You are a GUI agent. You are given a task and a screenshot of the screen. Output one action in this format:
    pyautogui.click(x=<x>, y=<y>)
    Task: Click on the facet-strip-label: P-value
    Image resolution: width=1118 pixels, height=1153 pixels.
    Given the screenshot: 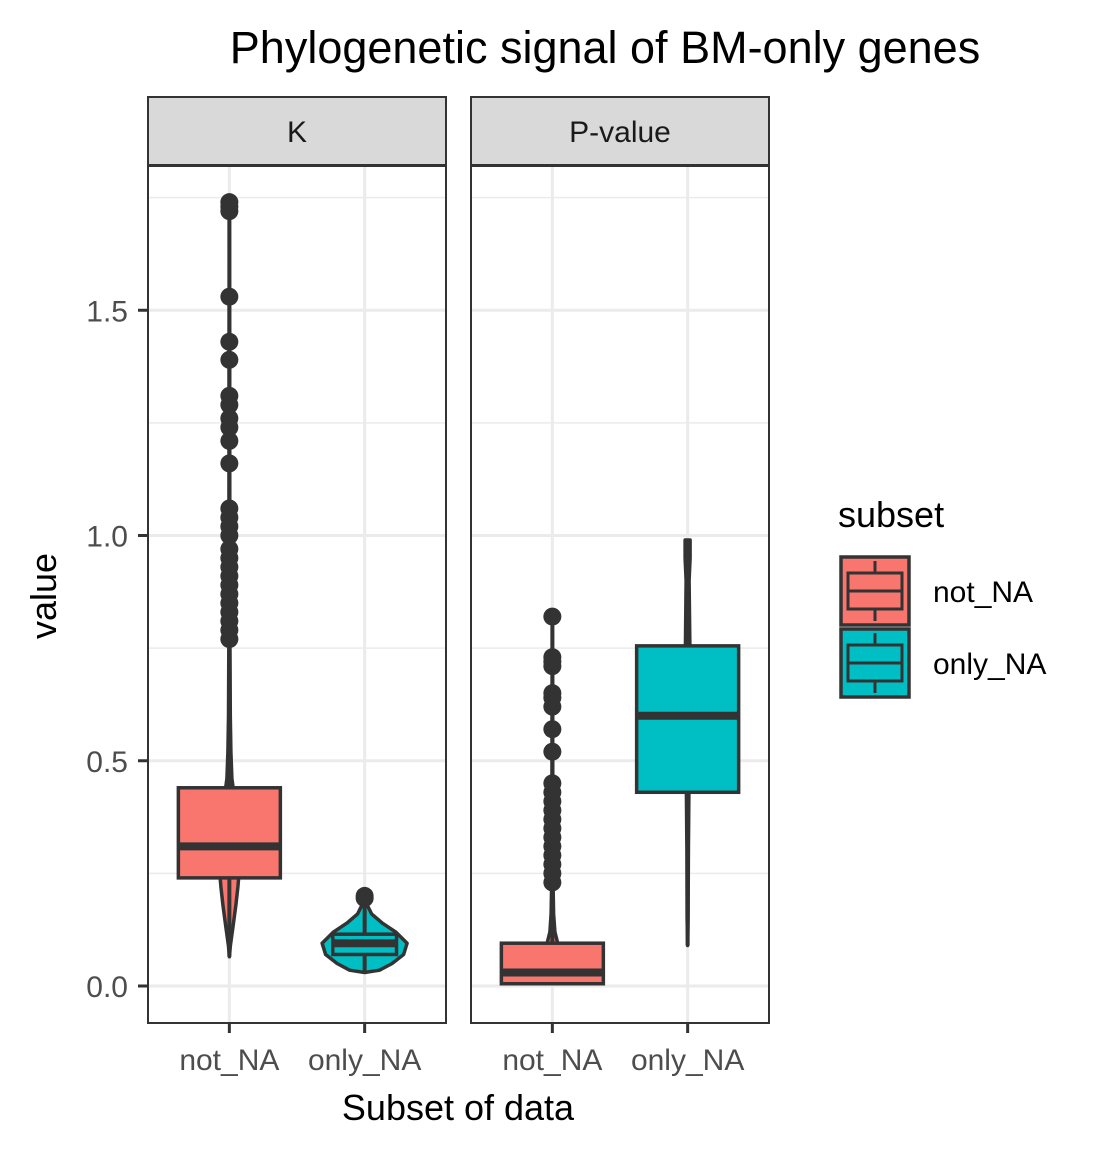 What is the action you would take?
    pyautogui.click(x=620, y=132)
    